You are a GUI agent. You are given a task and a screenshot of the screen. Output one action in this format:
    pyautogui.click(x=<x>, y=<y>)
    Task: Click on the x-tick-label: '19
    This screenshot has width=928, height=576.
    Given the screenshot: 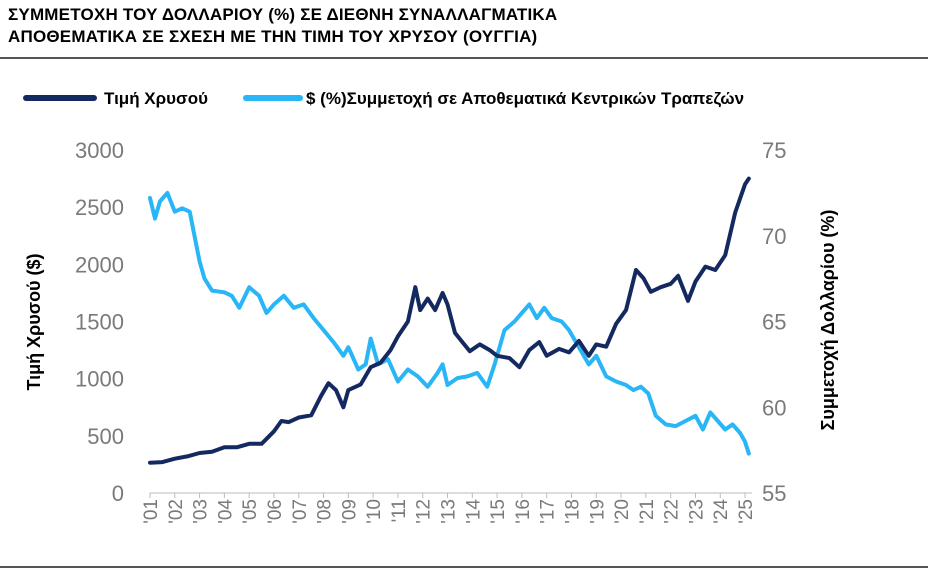 What is the action you would take?
    pyautogui.click(x=597, y=511)
    